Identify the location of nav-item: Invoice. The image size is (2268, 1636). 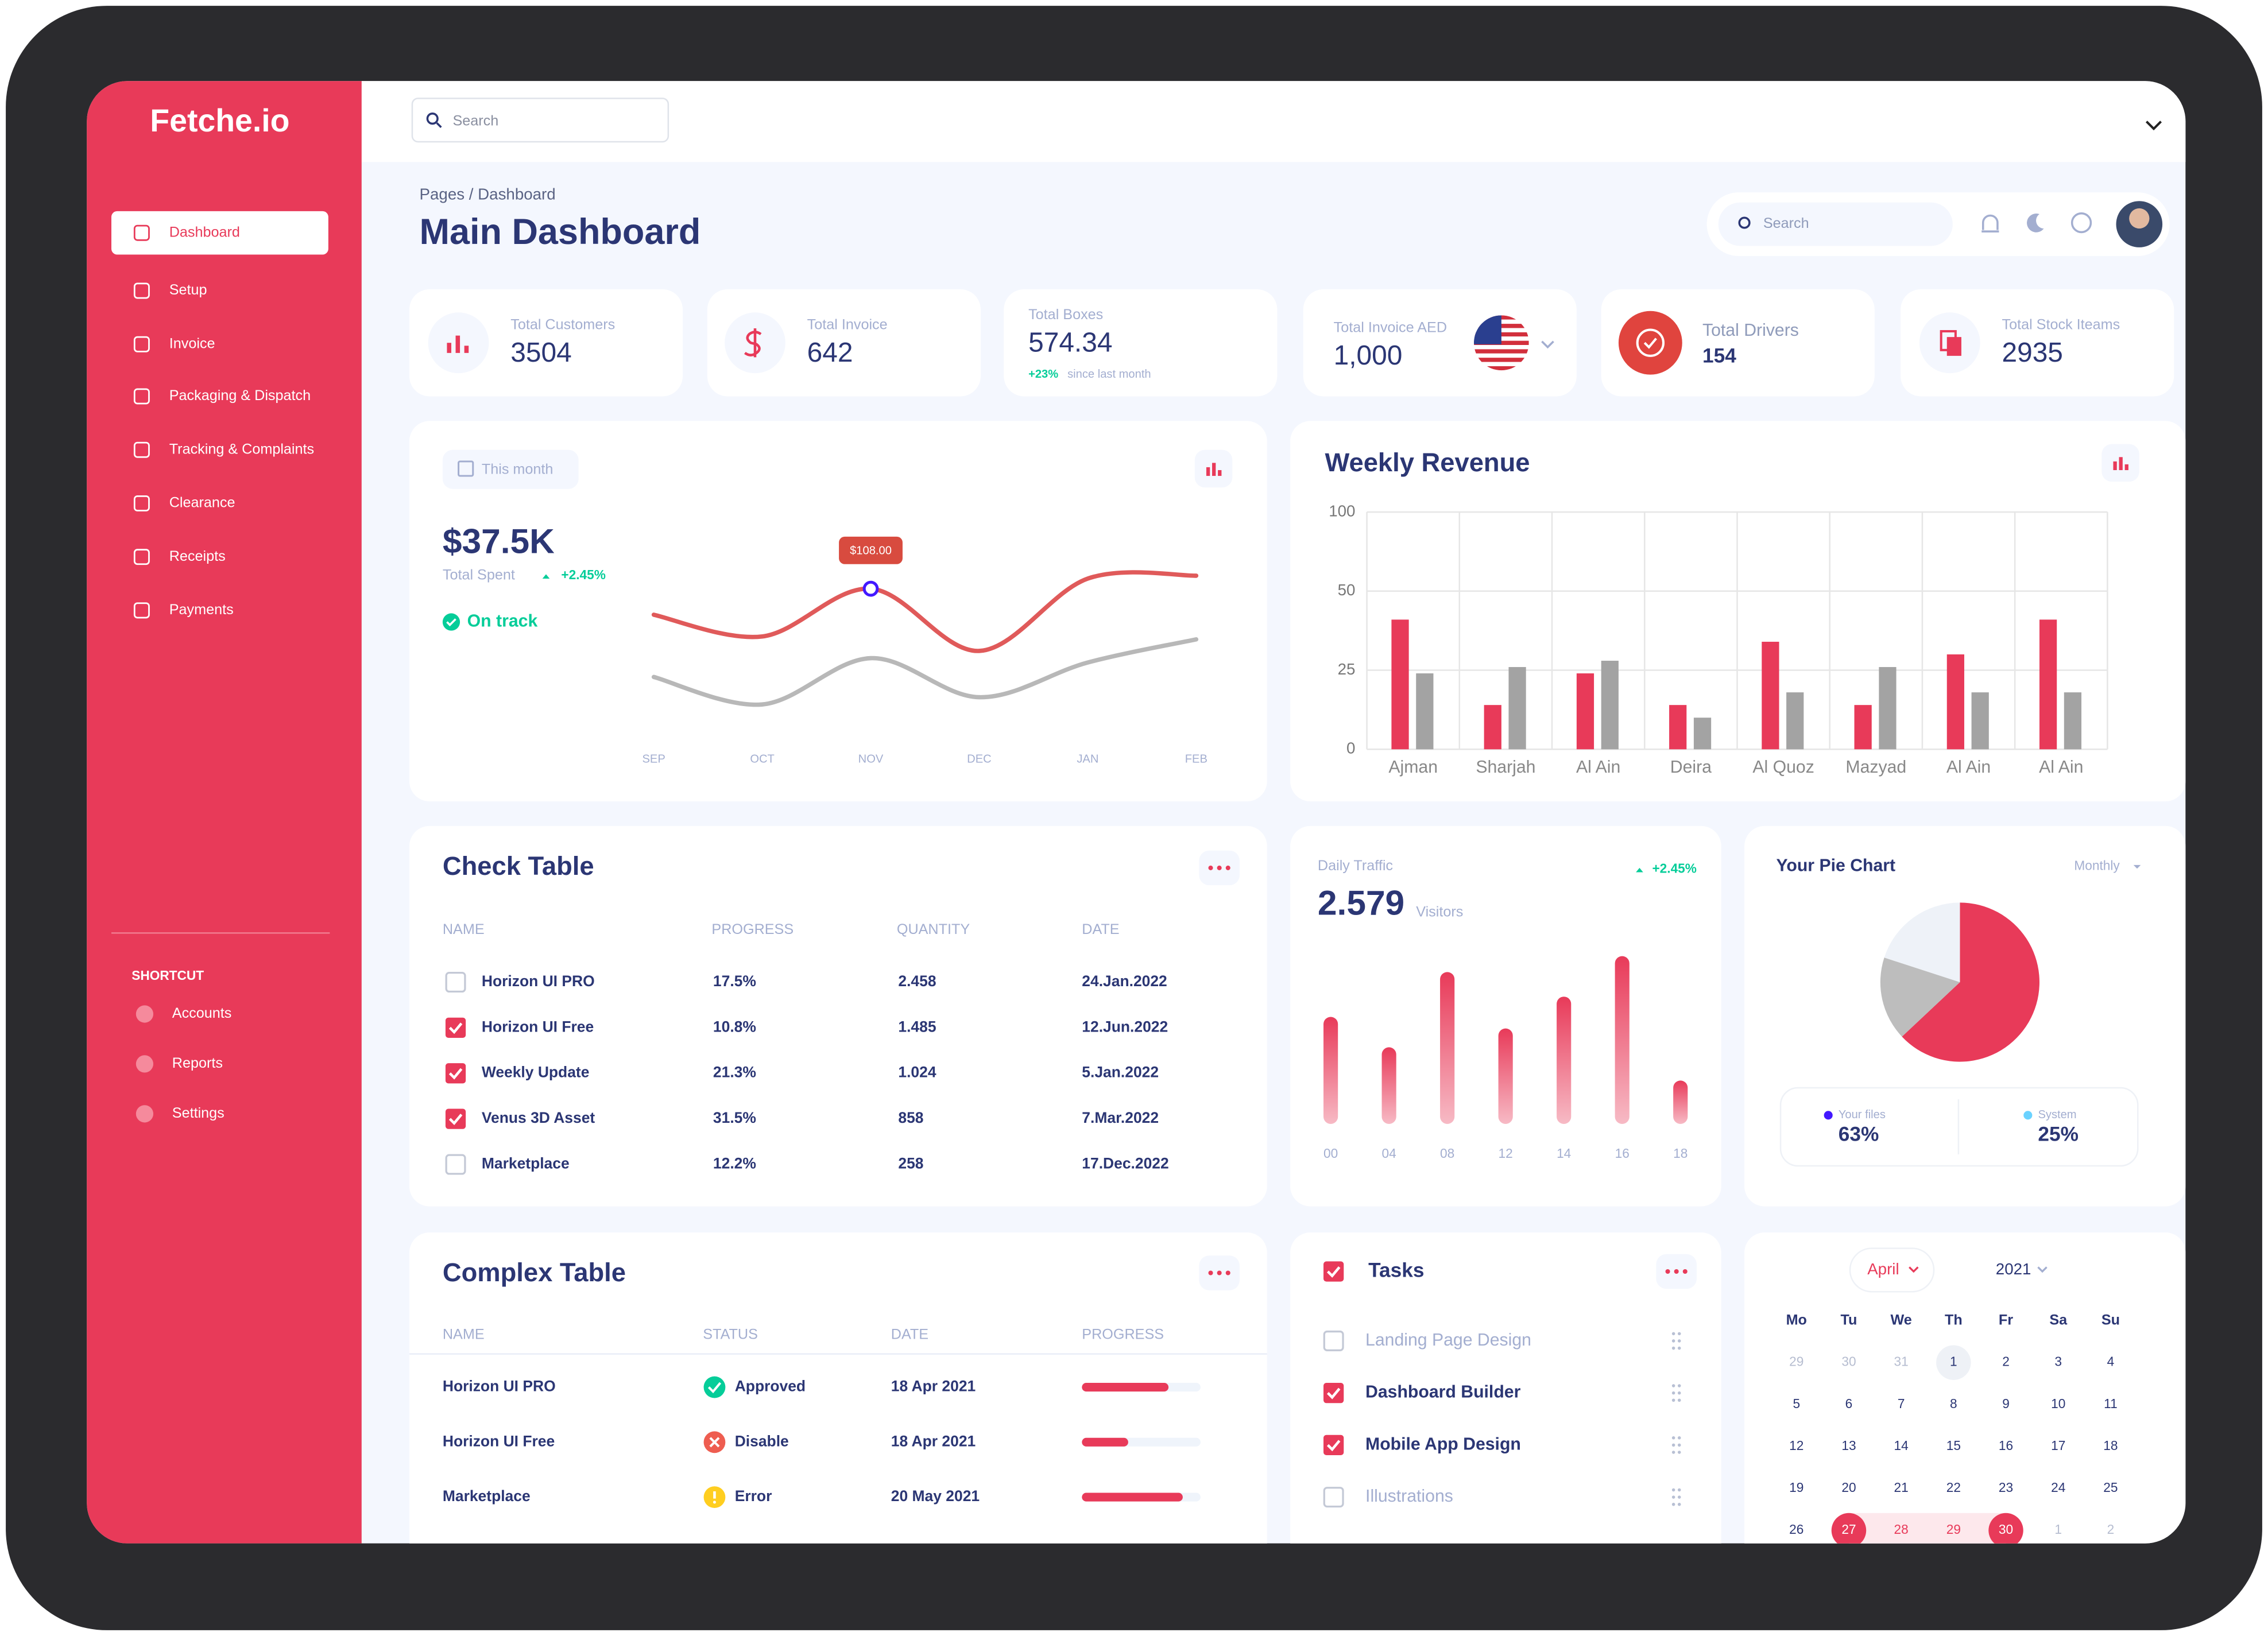
(192, 343).